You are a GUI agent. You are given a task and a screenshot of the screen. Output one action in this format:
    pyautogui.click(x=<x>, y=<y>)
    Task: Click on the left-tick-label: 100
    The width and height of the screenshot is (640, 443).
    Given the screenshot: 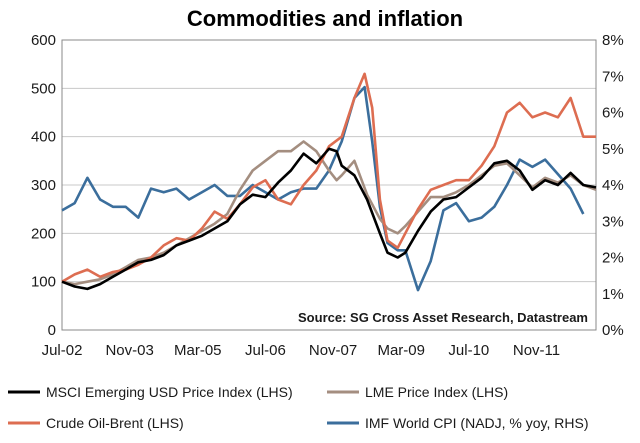 What is the action you would take?
    pyautogui.click(x=43, y=282)
    